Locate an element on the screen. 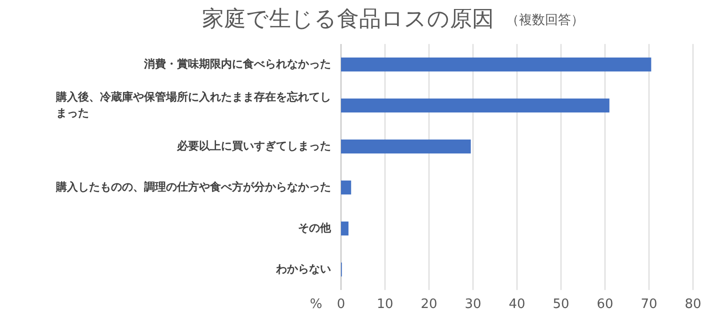 Image resolution: width=720 pixels, height=320 pixels. chart-subtitle: （複数回答） is located at coordinates (545, 20).